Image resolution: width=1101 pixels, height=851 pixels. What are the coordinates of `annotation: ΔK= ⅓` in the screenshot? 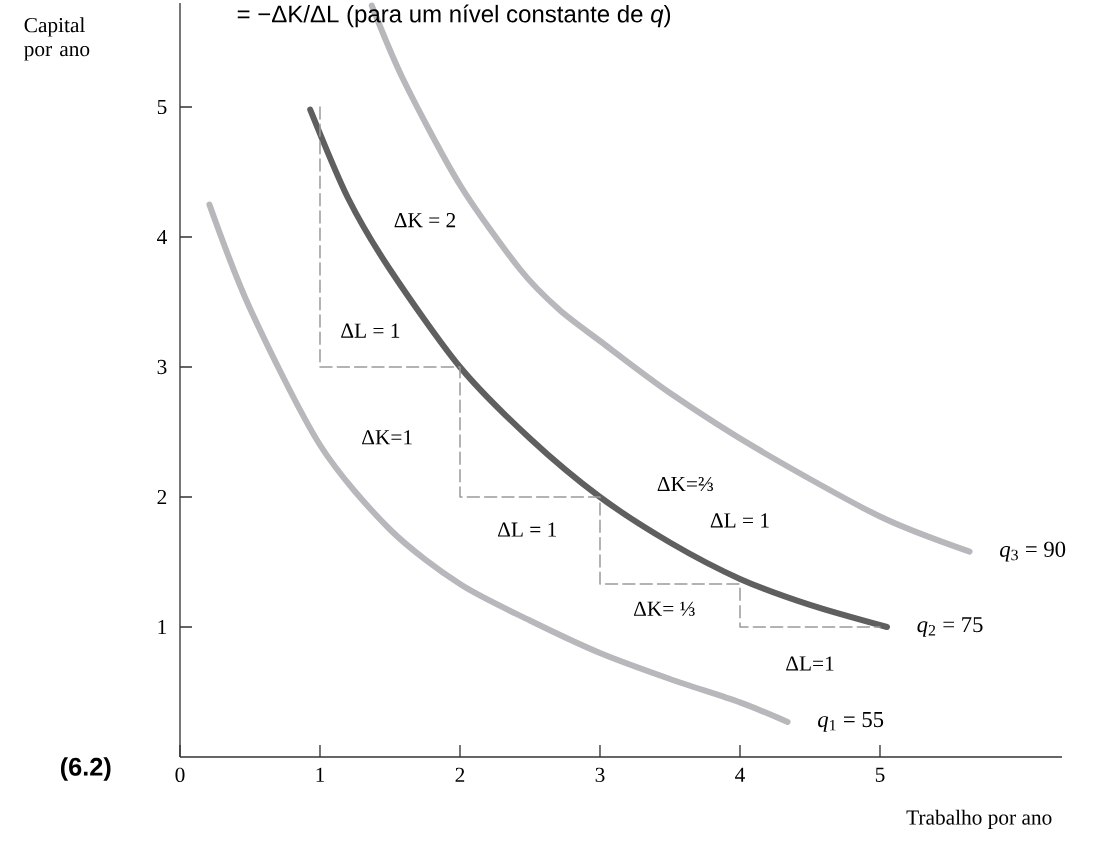 It's located at (664, 608).